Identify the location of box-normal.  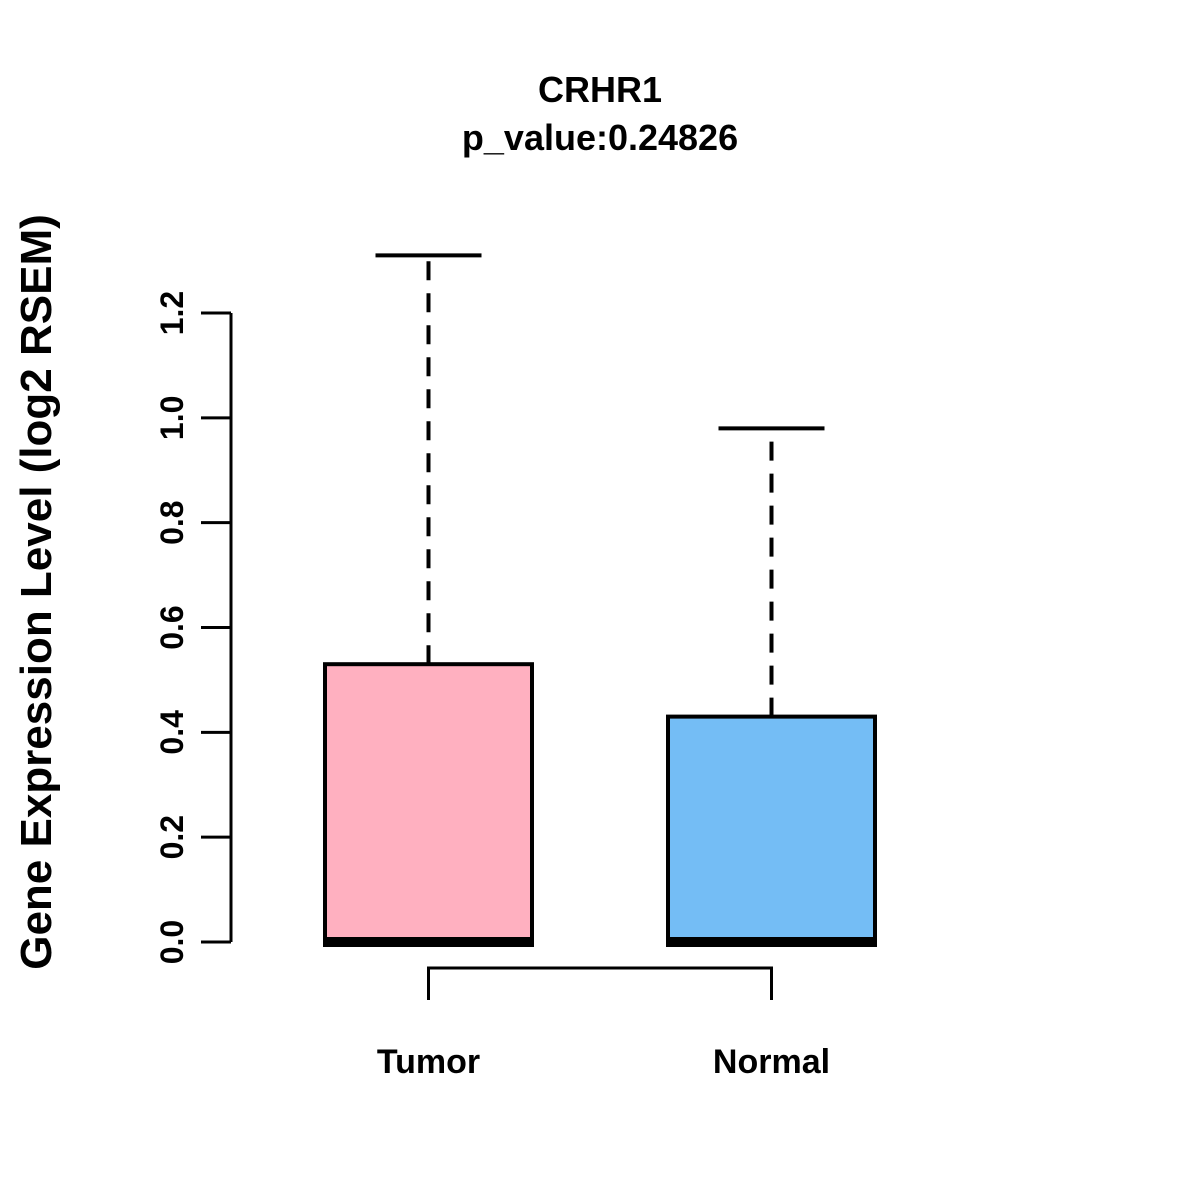
(771, 829).